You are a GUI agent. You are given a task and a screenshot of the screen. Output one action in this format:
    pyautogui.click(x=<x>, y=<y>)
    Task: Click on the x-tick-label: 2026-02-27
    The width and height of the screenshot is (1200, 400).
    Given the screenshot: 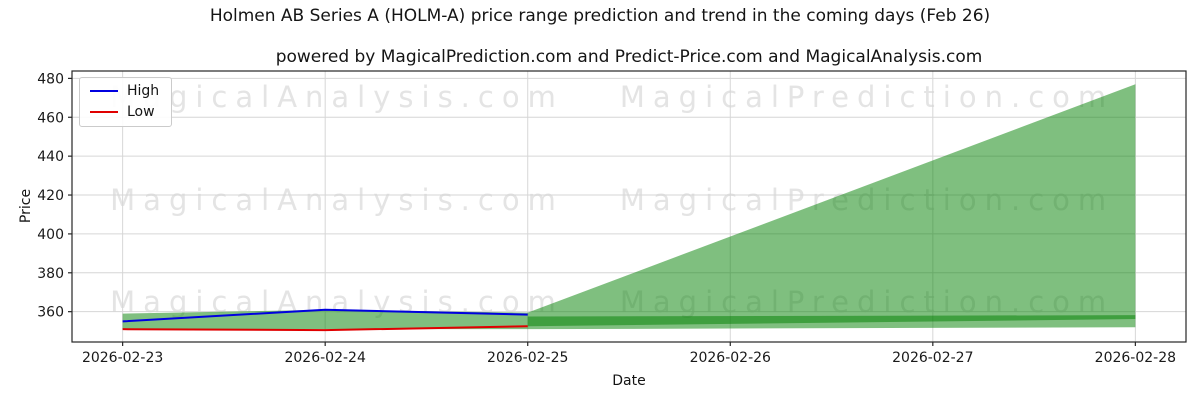 What is the action you would take?
    pyautogui.click(x=932, y=358)
    